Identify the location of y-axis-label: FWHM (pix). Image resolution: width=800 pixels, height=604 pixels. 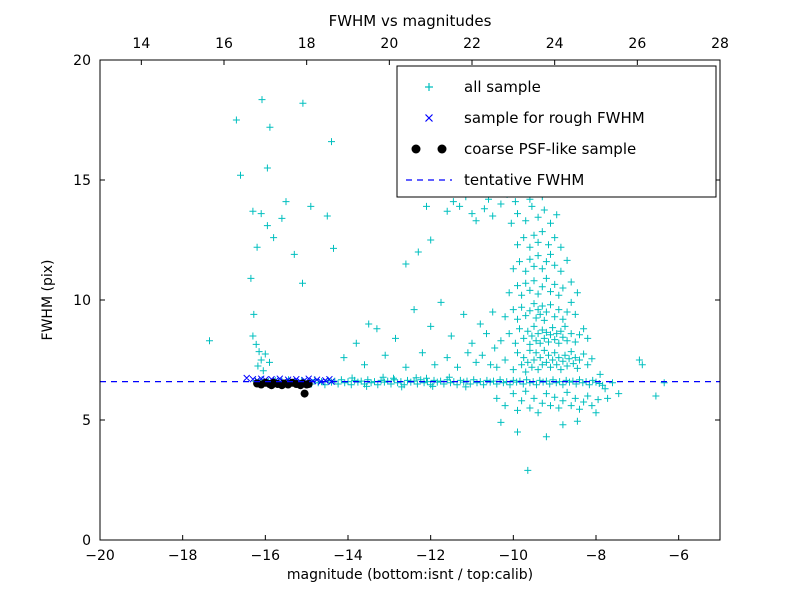
(48, 300).